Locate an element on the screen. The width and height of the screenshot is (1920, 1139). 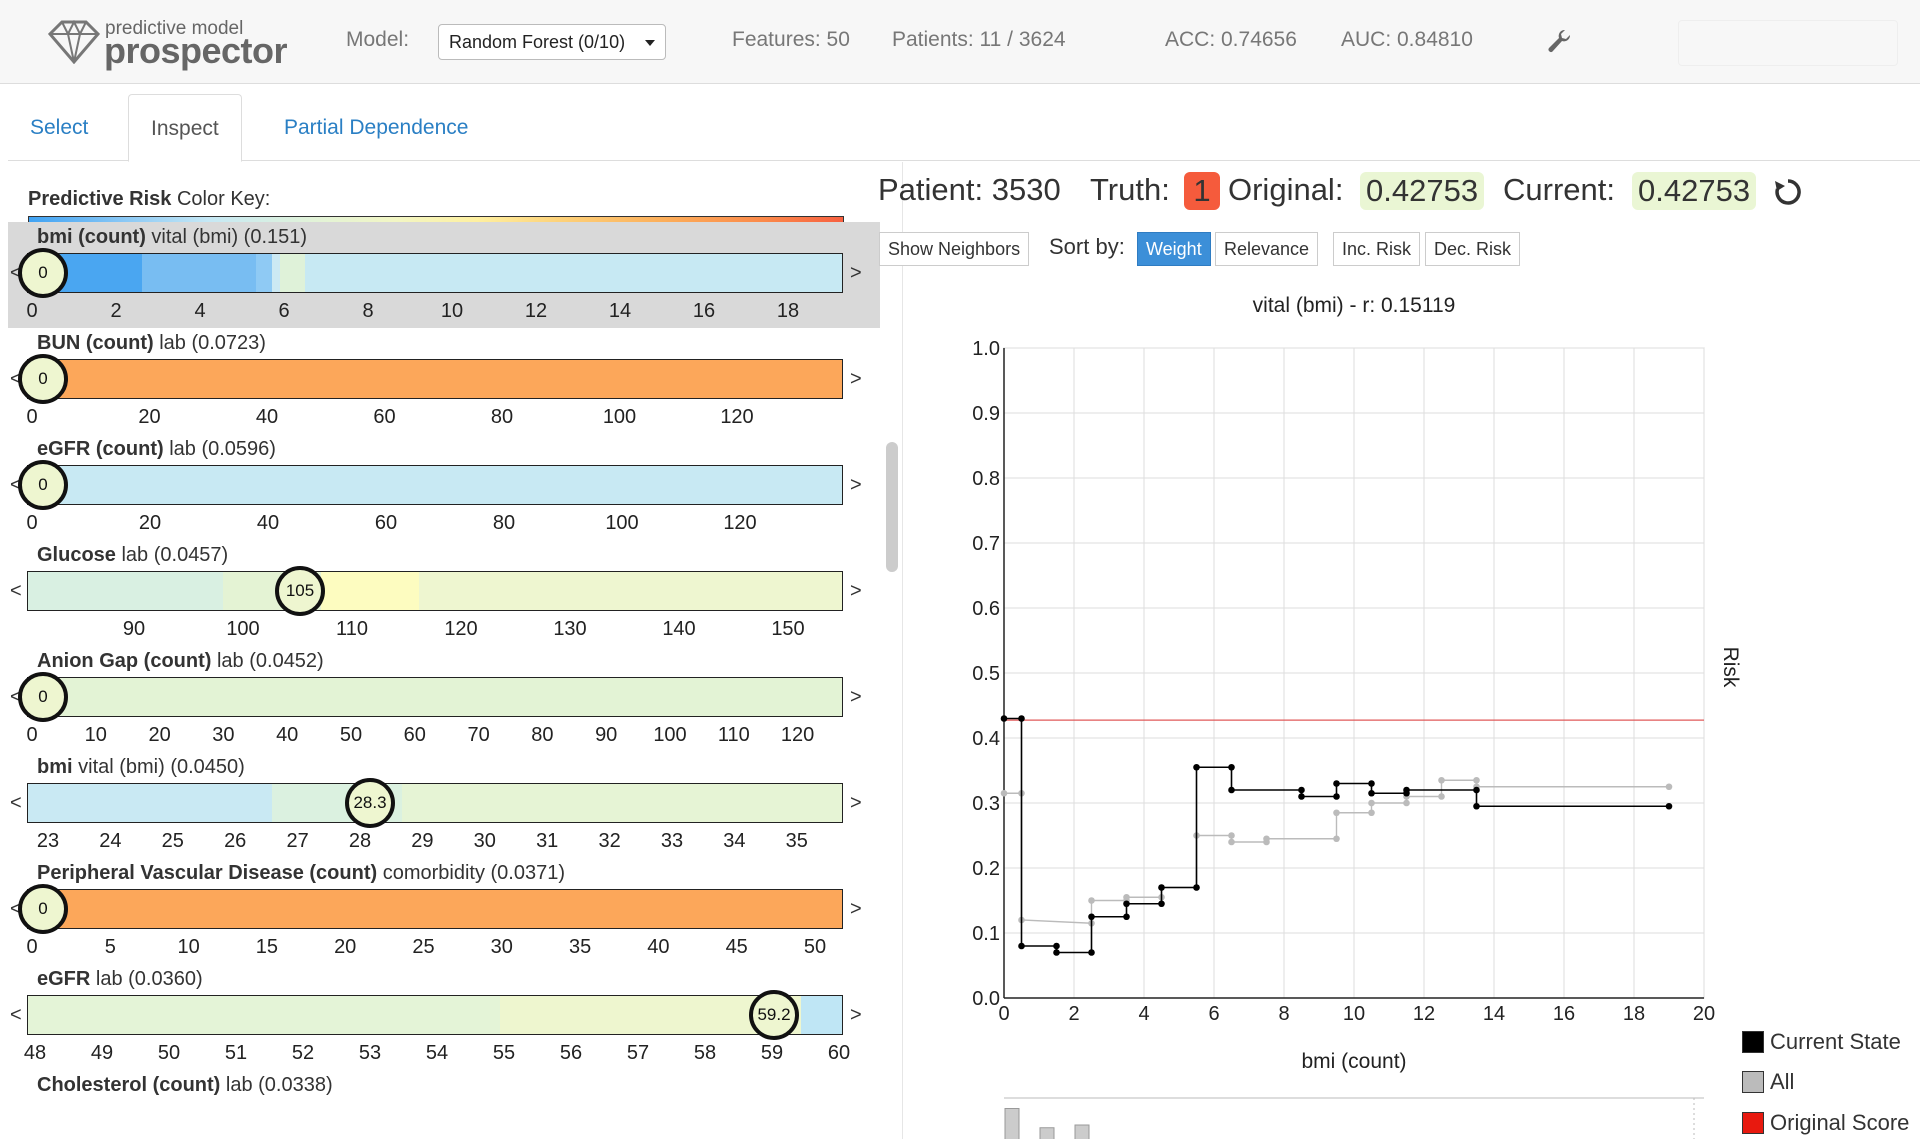
sort-by-label: Sort by: is located at coordinates (1087, 246).